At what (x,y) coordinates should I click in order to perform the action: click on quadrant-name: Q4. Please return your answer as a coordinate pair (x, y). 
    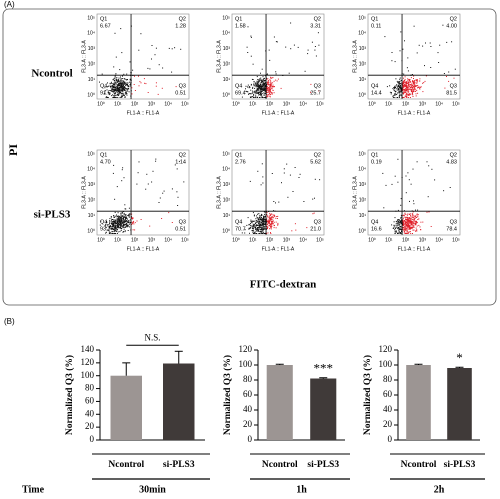
    Looking at the image, I should click on (374, 86).